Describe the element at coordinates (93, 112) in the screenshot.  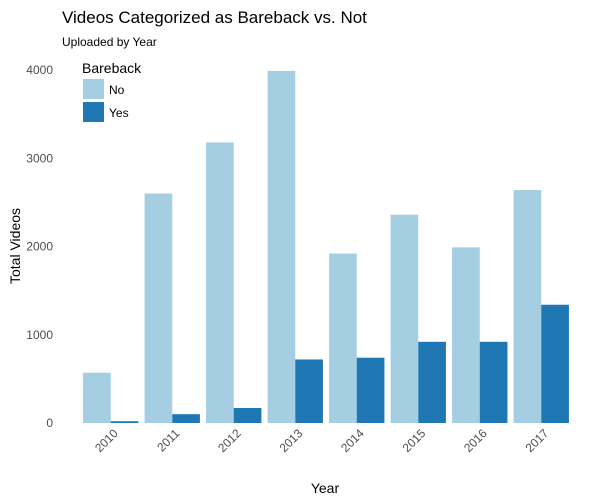
I see `legend-swatch-yes` at that location.